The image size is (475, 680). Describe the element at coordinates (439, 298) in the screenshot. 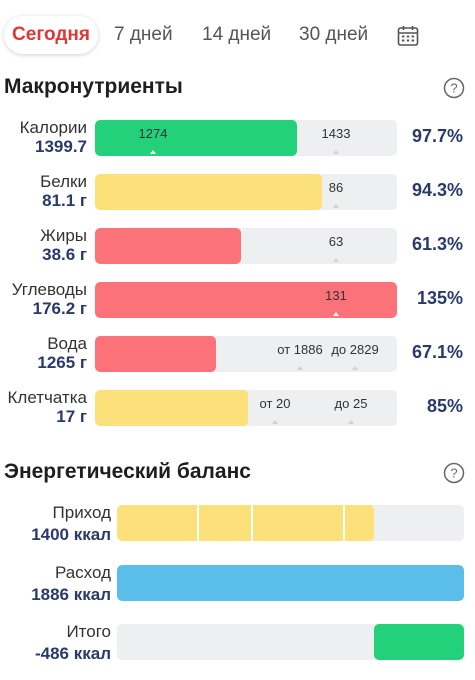

I see `macro-percent: 135%` at that location.